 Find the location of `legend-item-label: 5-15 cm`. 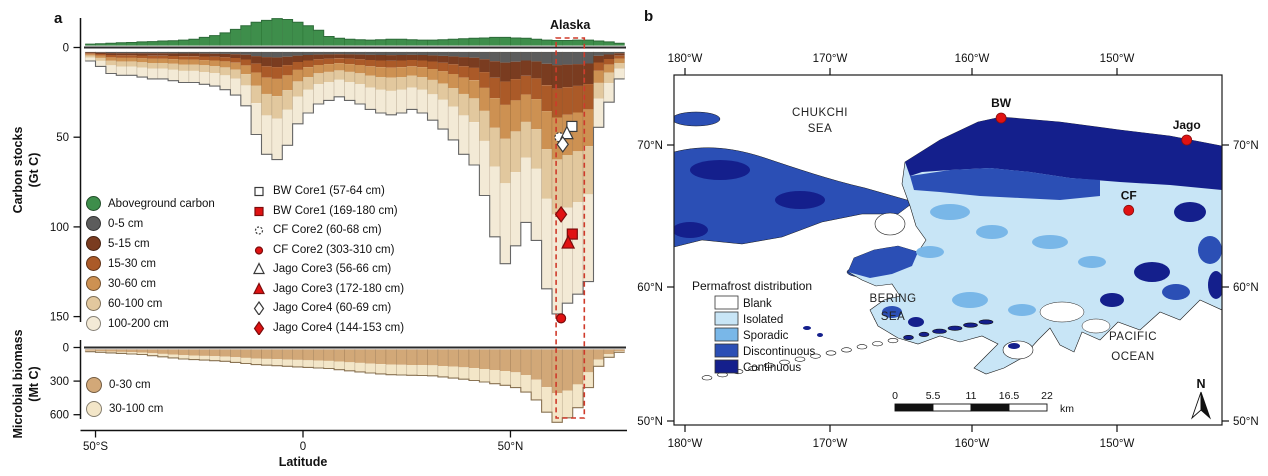

legend-item-label: 5-15 cm is located at coordinates (129, 243).